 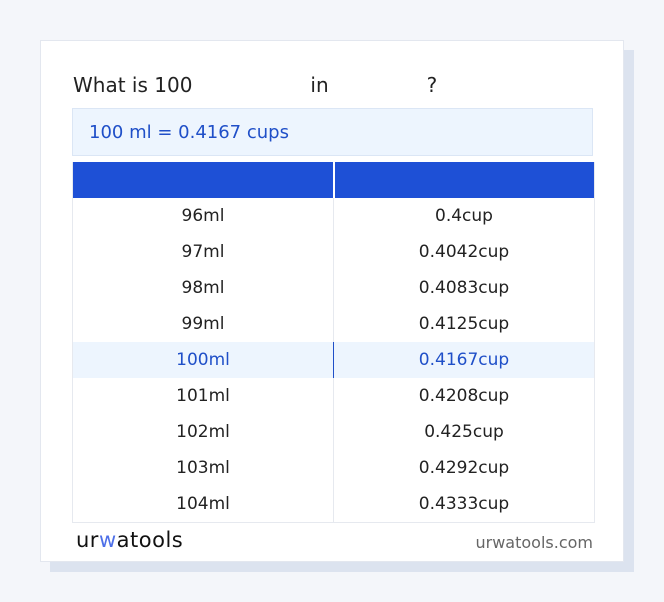 What do you see at coordinates (464, 504) in the screenshot?
I see `cup-cell: 0.4333cup` at bounding box center [464, 504].